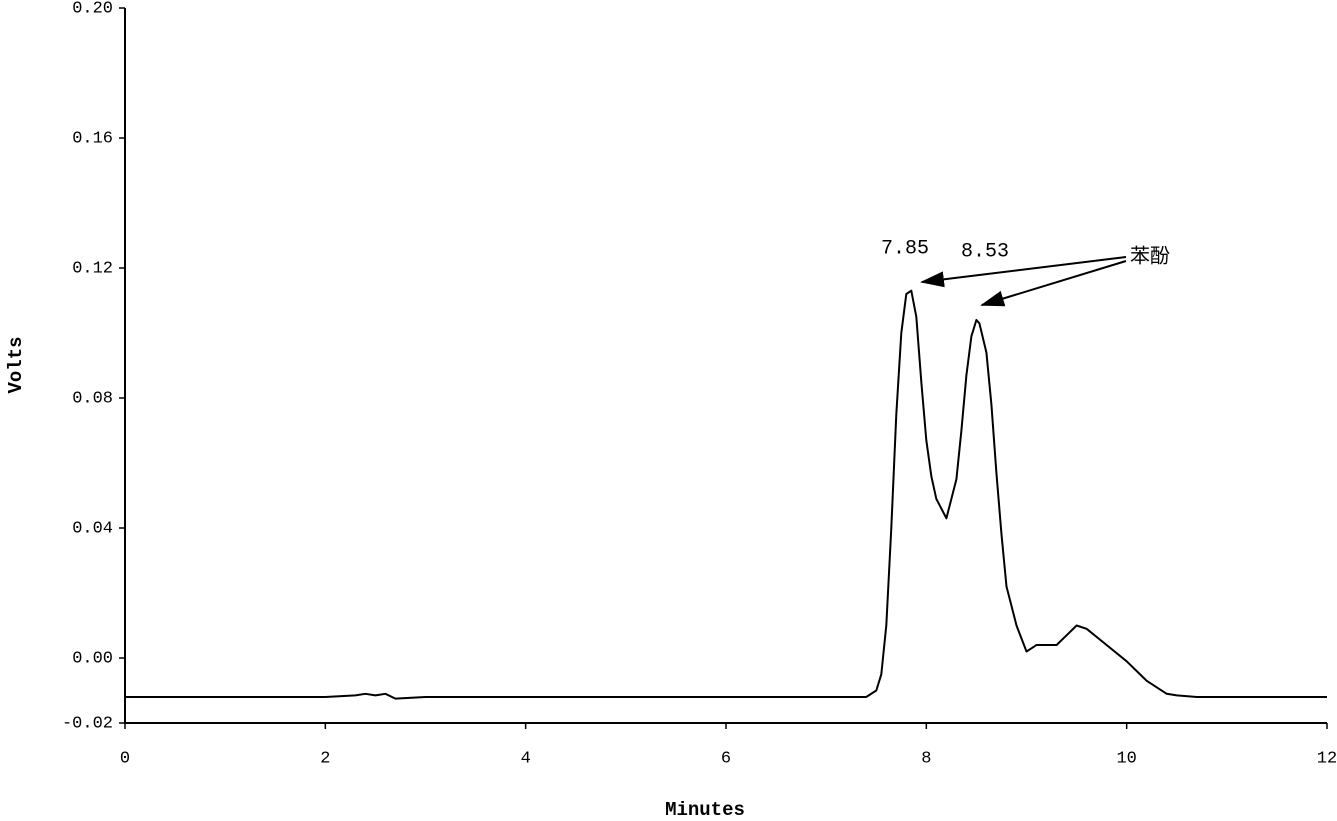  What do you see at coordinates (92, 658) in the screenshot?
I see `y-tick-label: 0.00` at bounding box center [92, 658].